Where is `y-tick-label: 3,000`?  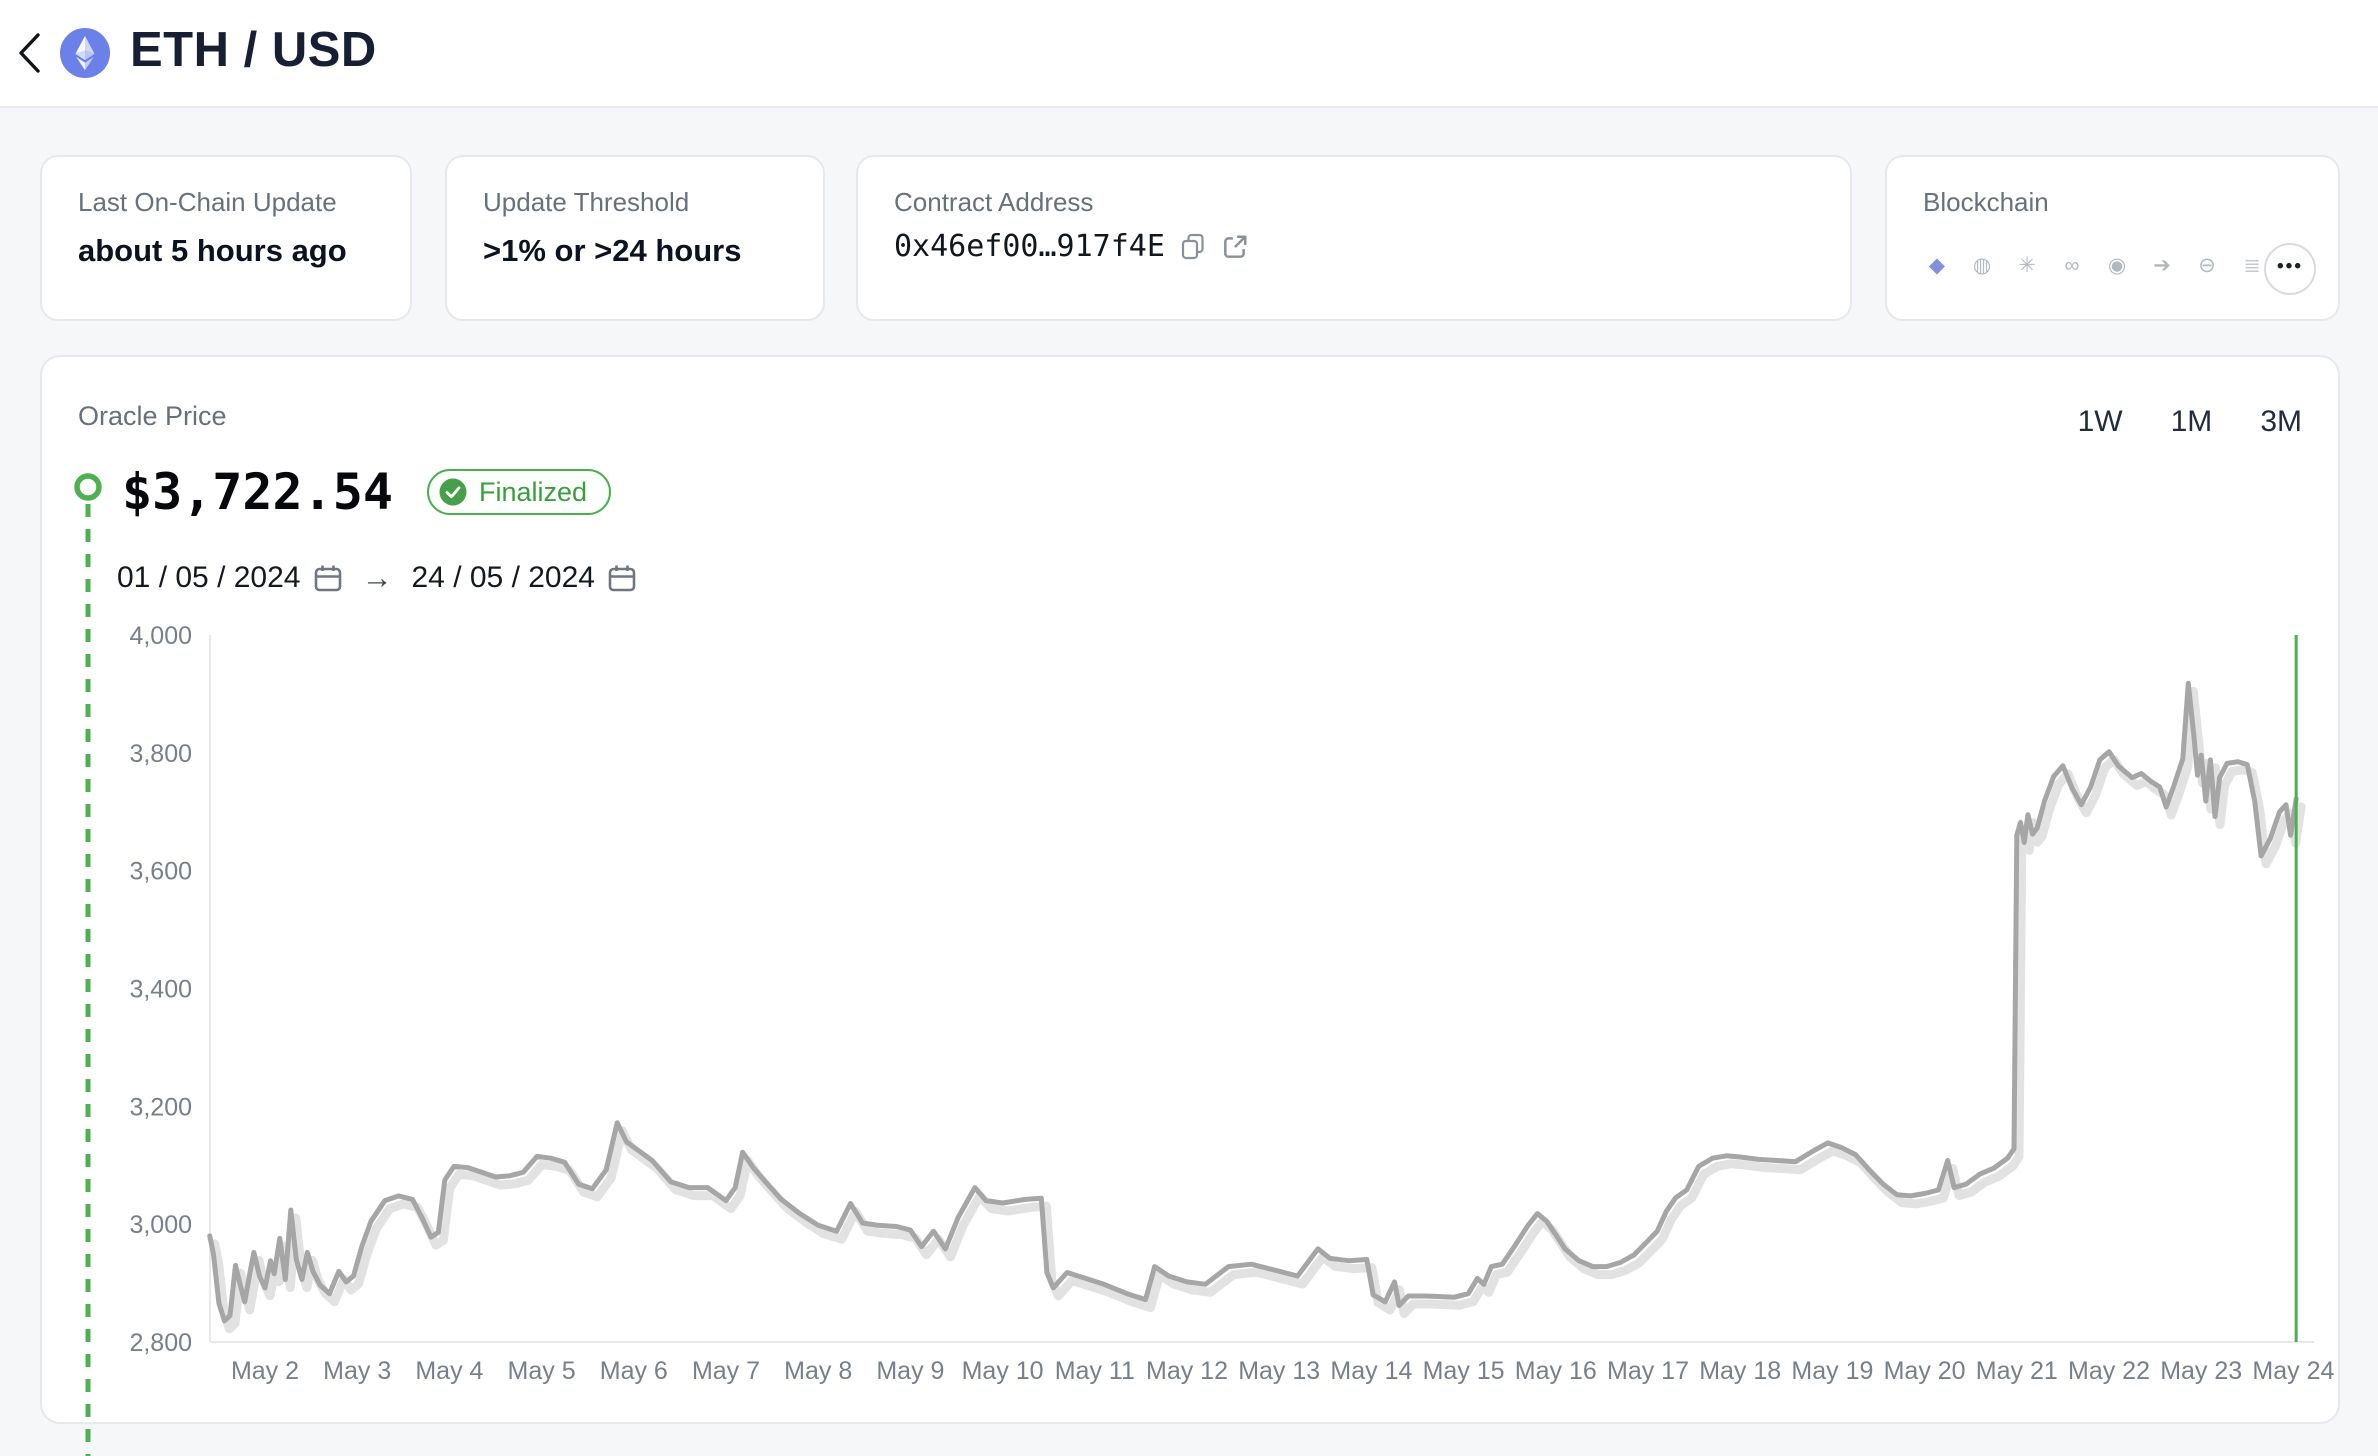
y-tick-label: 3,000 is located at coordinates (160, 1225).